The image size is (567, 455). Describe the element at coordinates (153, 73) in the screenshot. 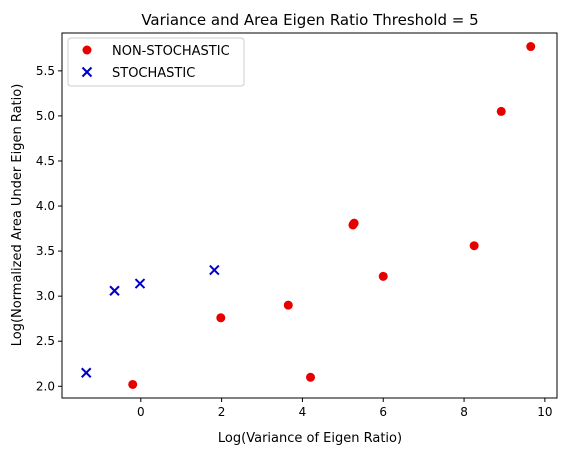

I see `legend-label-stochastic: STOCHASTIC` at that location.